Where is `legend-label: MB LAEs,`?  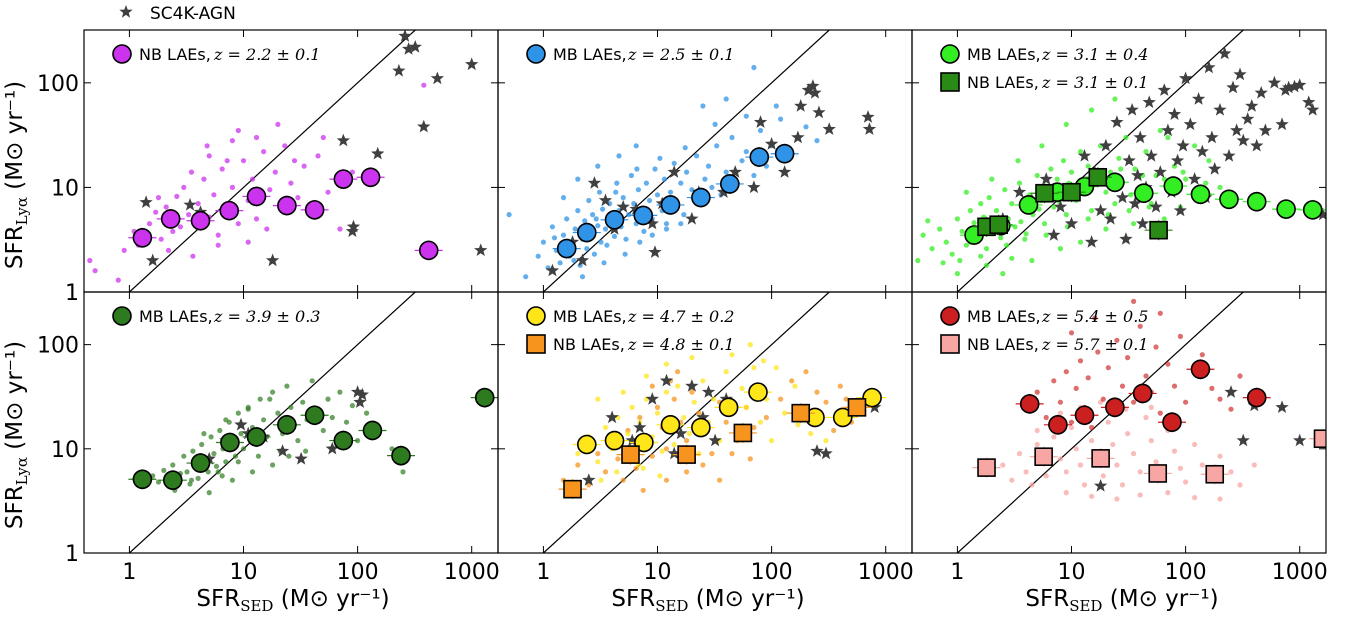 legend-label: MB LAEs, is located at coordinates (1004, 54).